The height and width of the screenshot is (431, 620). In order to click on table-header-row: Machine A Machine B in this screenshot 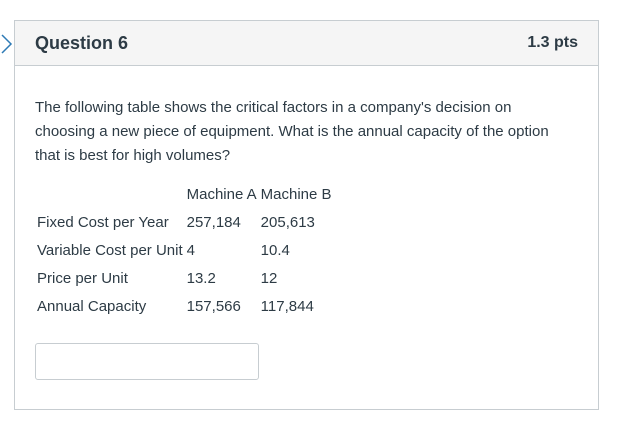, I will do `click(184, 194)`.